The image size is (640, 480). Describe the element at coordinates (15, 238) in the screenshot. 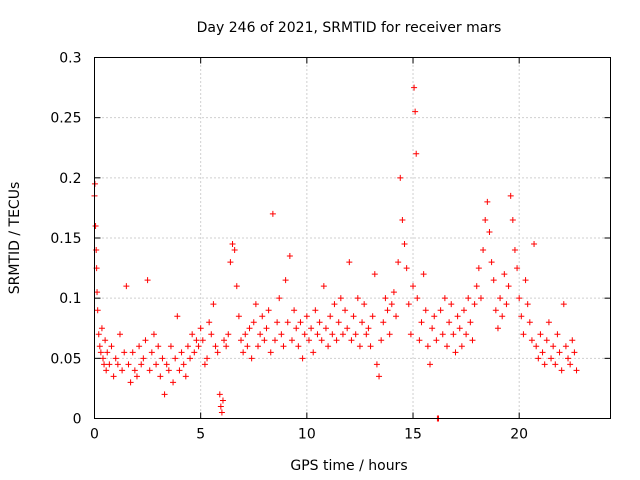

I see `y-axis-label: SRMTID / TECUs` at that location.